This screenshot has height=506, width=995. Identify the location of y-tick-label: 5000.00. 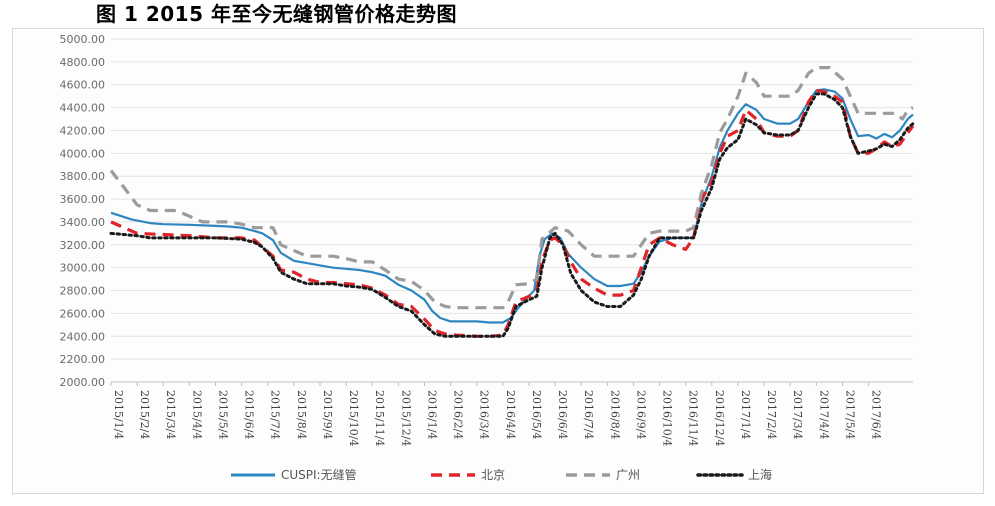
(83, 39).